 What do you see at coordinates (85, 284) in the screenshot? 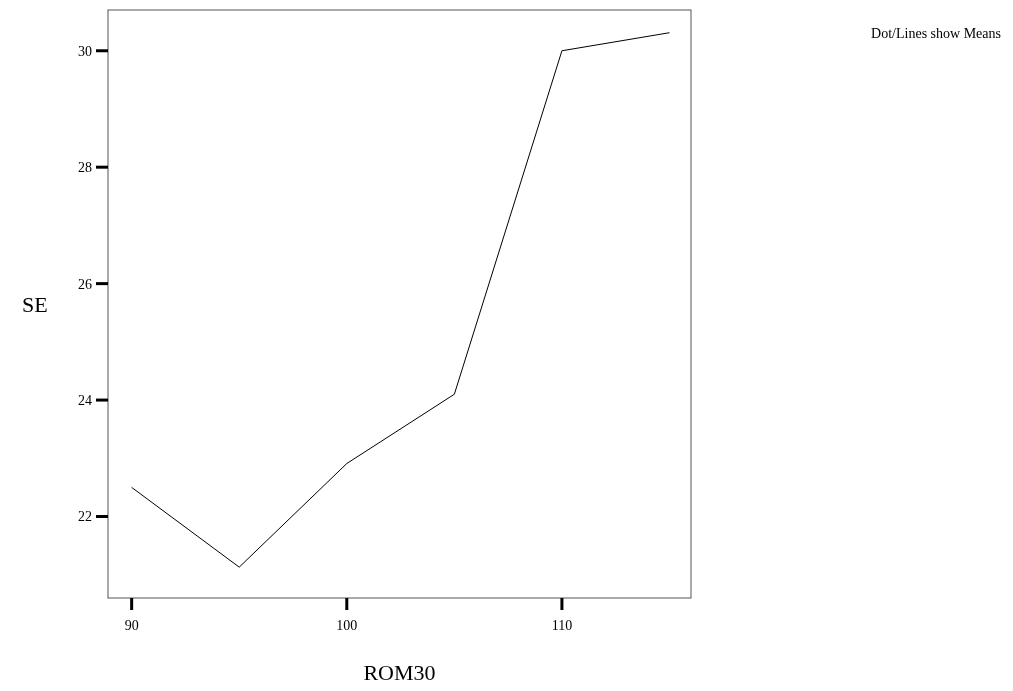
I see `y-tick-label: 26` at bounding box center [85, 284].